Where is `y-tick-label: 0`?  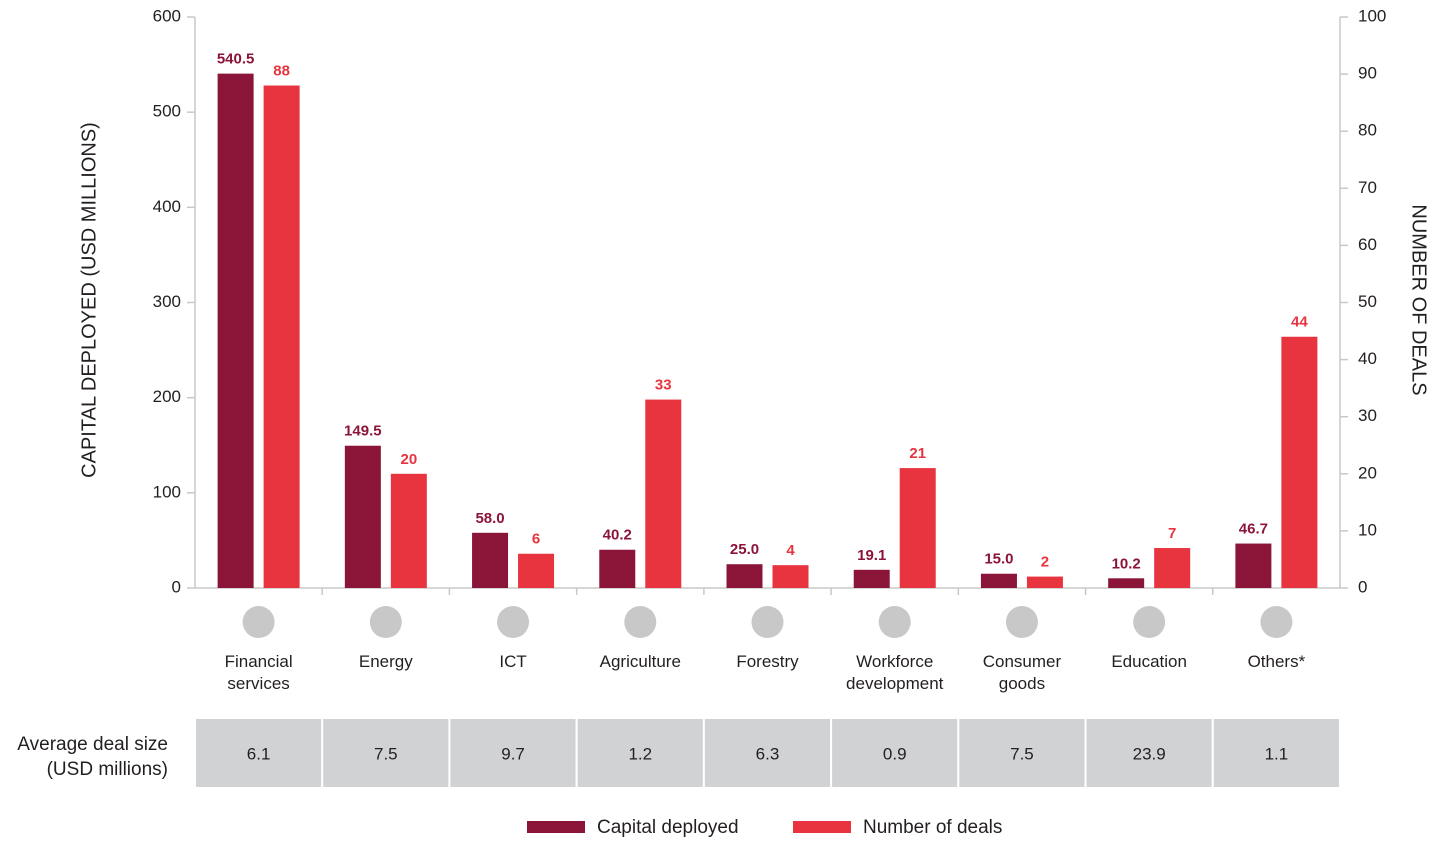
y-tick-label: 0 is located at coordinates (176, 586).